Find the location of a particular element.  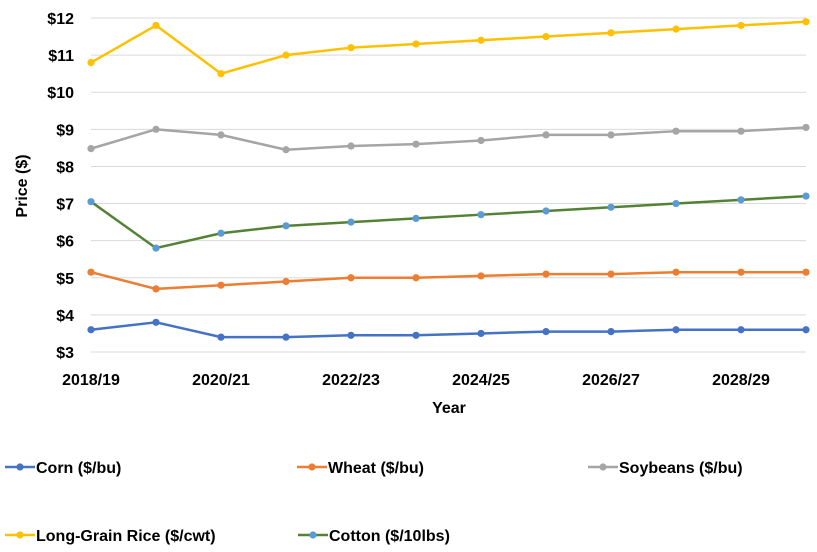

x-axis-title: Year is located at coordinates (449, 408).